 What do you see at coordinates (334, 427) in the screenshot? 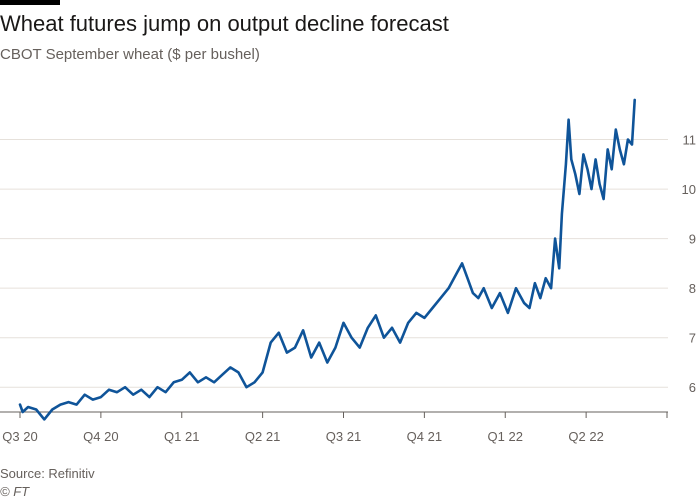
I see `x-axis: Q3 20 Q4 20 Q1 21 Q2 21 Q3 21 Q4 21 Q1 22 Q2 22` at bounding box center [334, 427].